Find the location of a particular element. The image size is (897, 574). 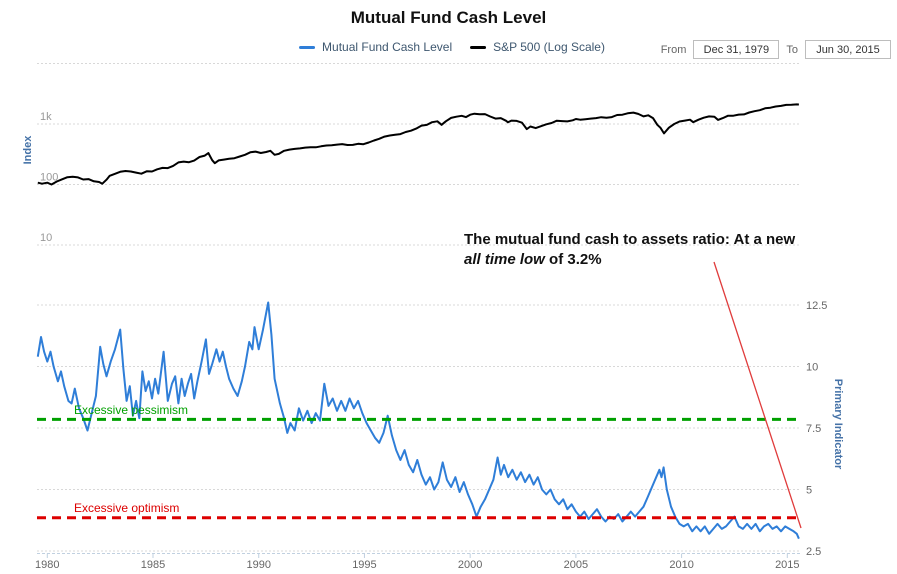

x-tick-label: 1985 is located at coordinates (153, 565).